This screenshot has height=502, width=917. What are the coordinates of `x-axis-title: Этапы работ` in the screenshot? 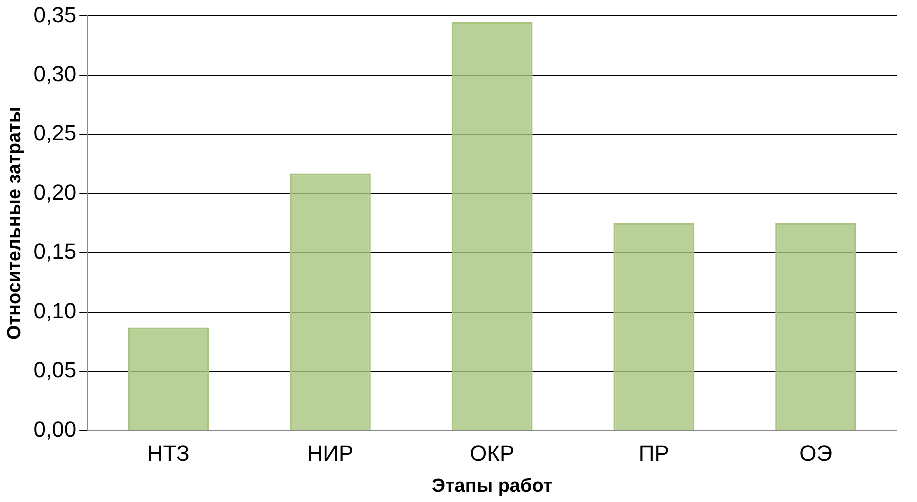 It's located at (492, 486).